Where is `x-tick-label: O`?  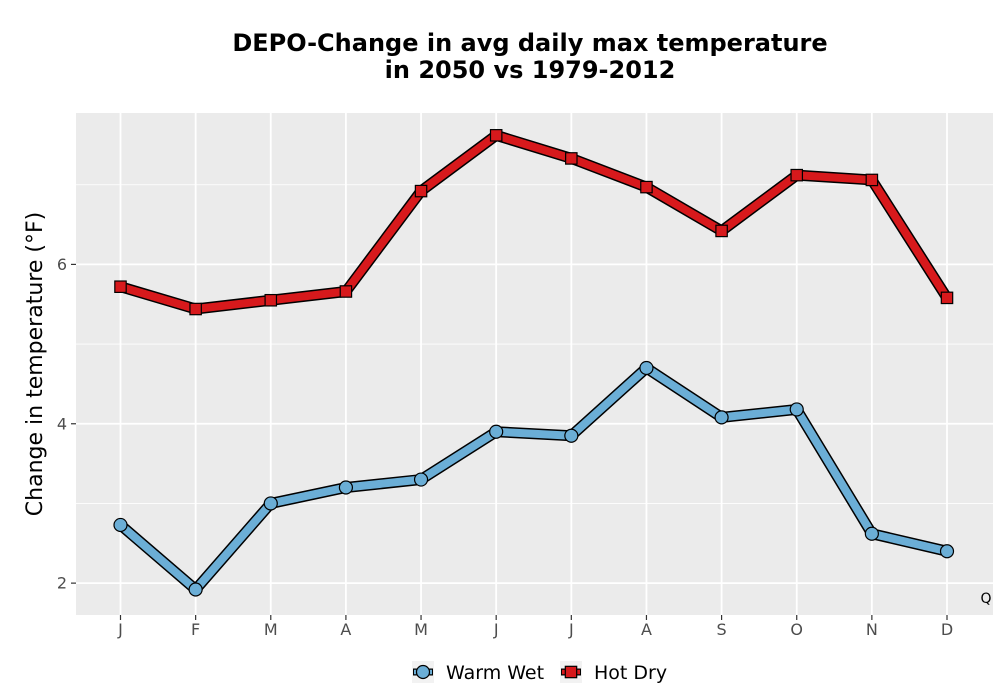 x-tick-label: O is located at coordinates (796, 629).